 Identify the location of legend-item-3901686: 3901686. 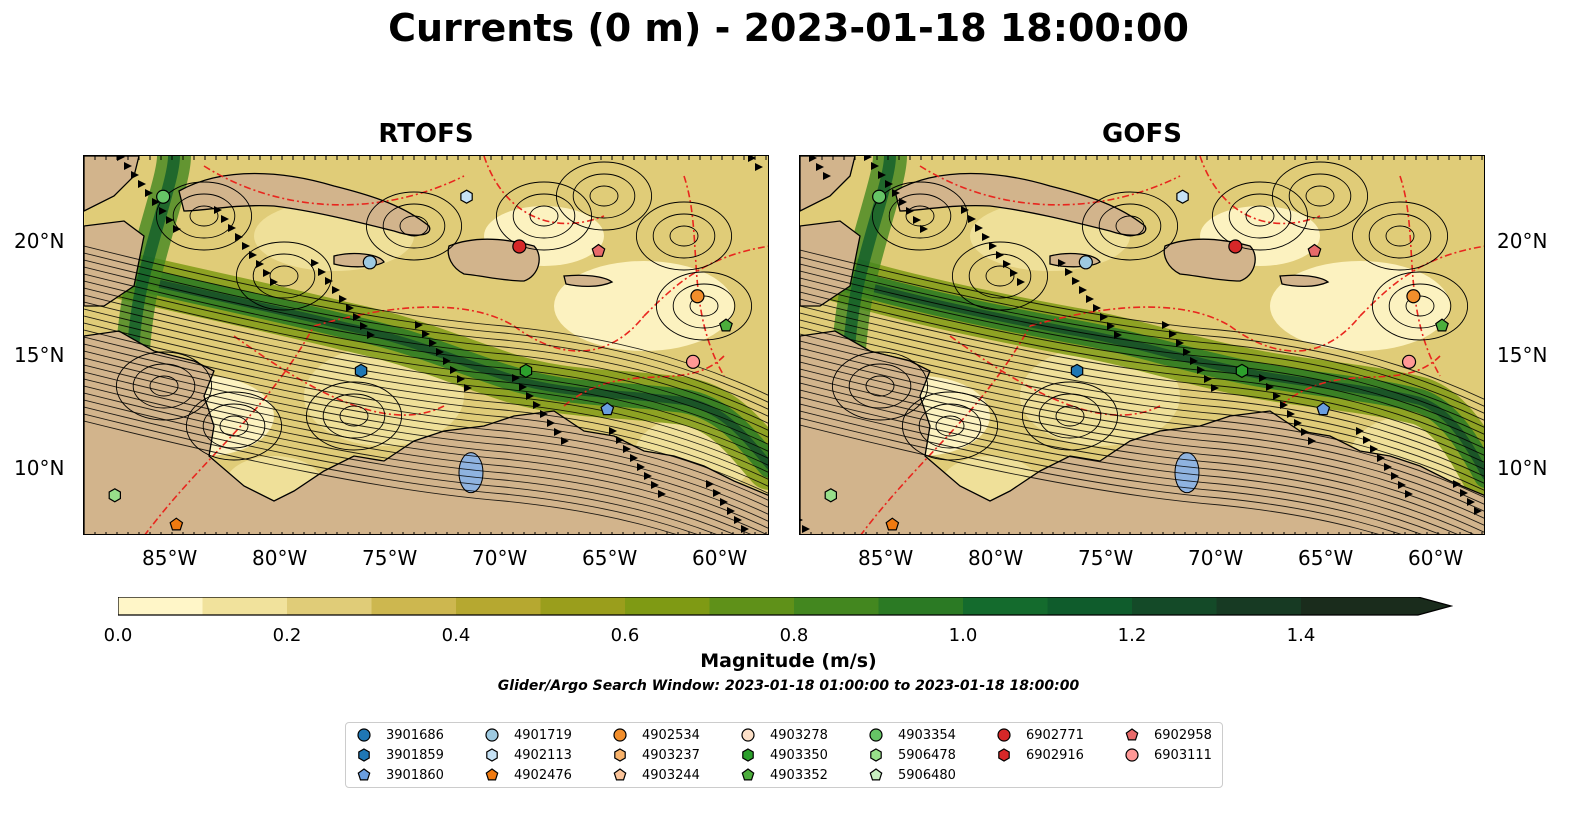
(400, 735).